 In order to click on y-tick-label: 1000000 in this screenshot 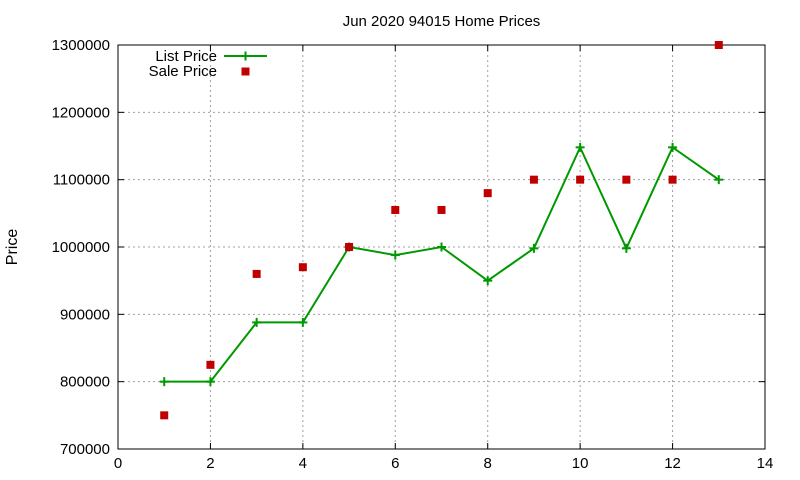, I will do `click(81, 247)`.